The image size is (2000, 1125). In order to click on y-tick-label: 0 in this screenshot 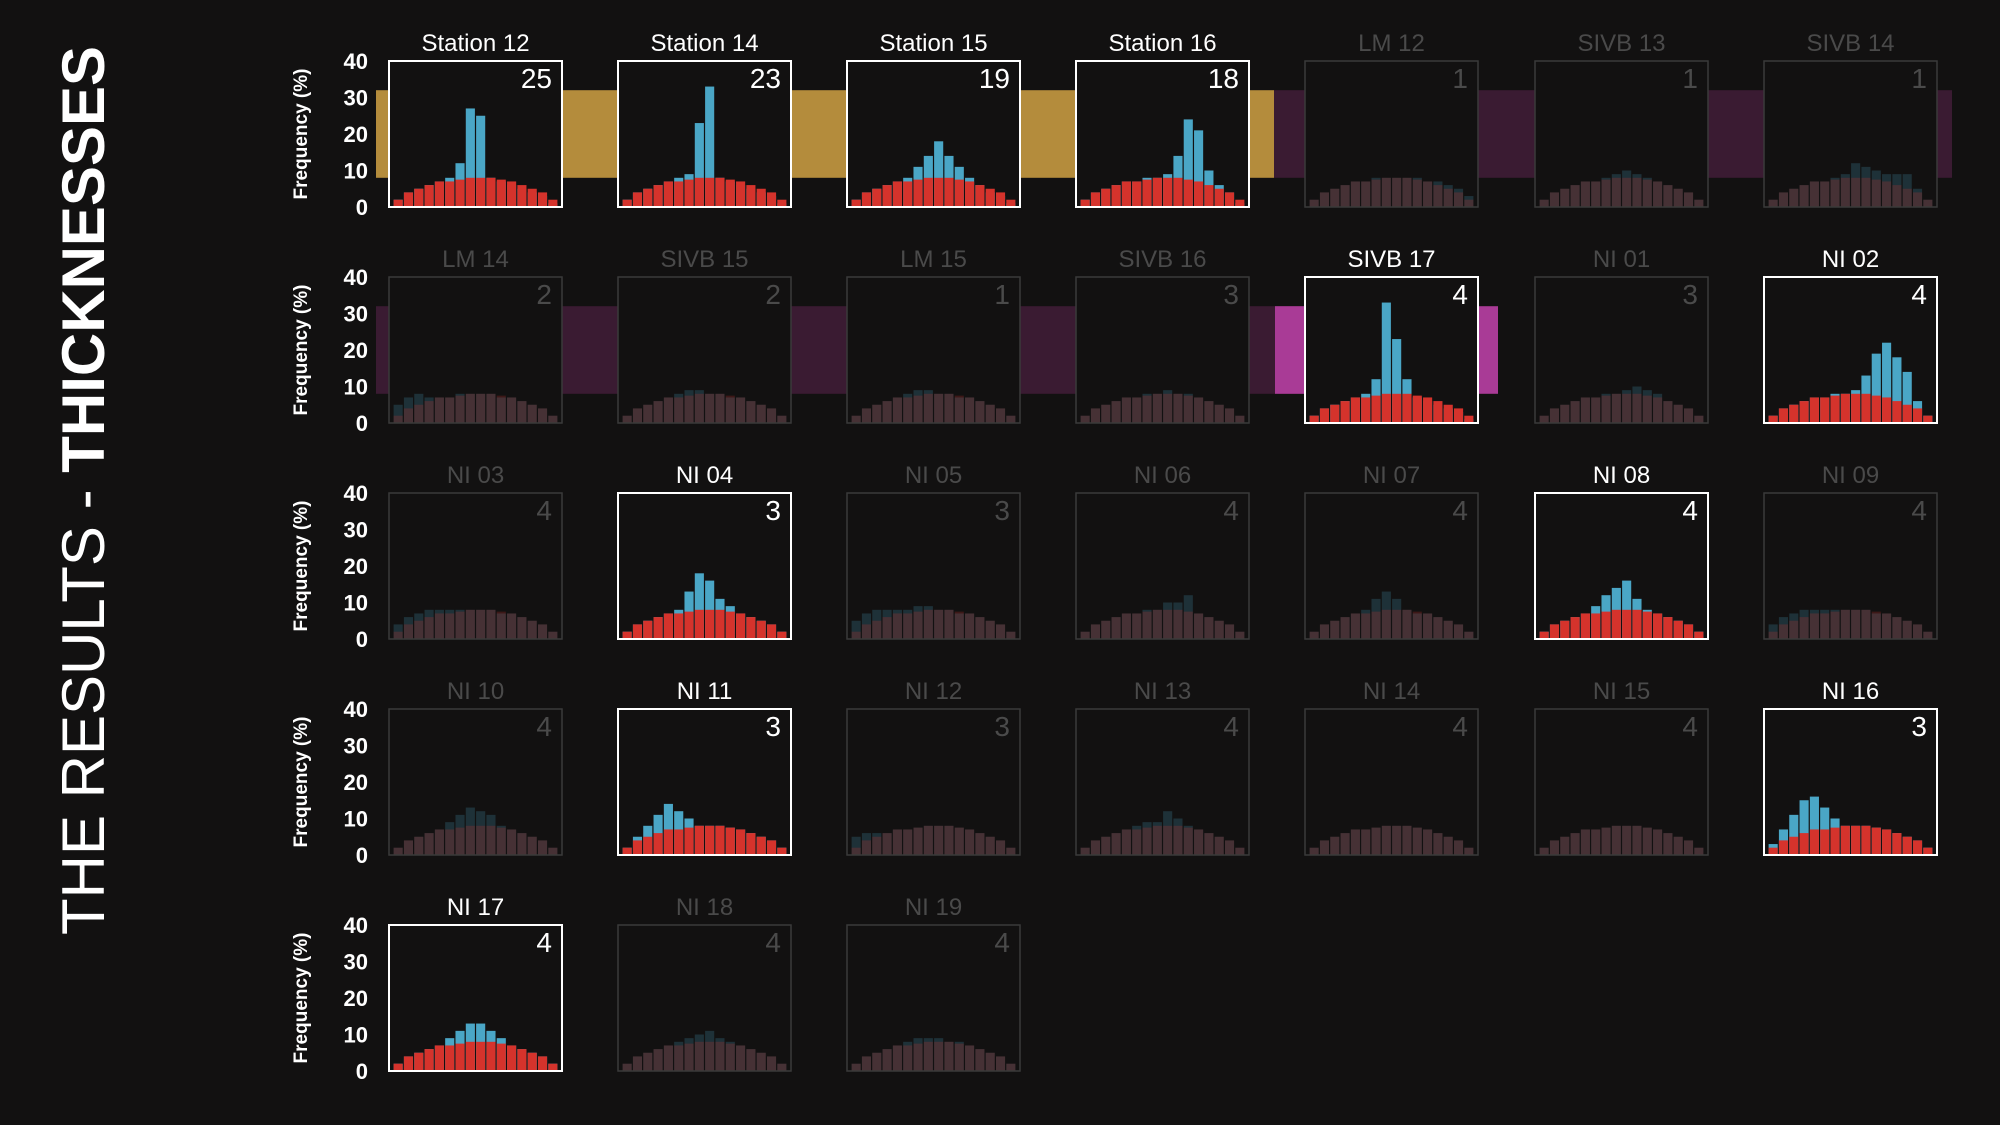, I will do `click(362, 423)`.